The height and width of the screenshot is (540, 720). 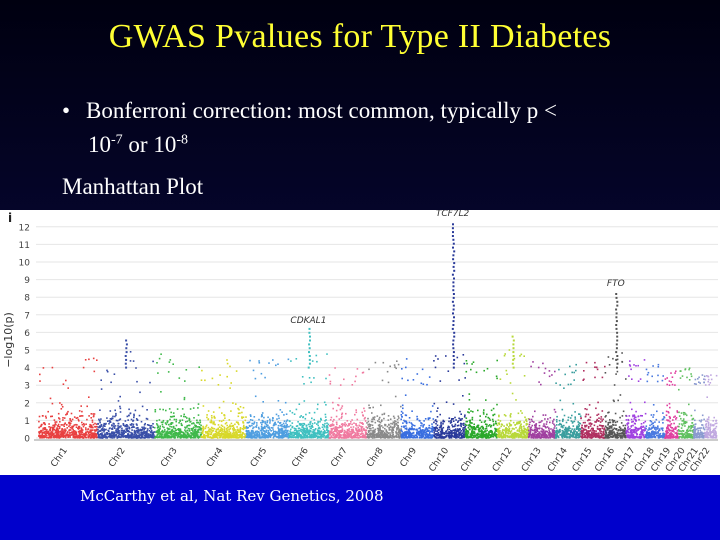 I want to click on y-axis-label: −log10(p), so click(x=8, y=340).